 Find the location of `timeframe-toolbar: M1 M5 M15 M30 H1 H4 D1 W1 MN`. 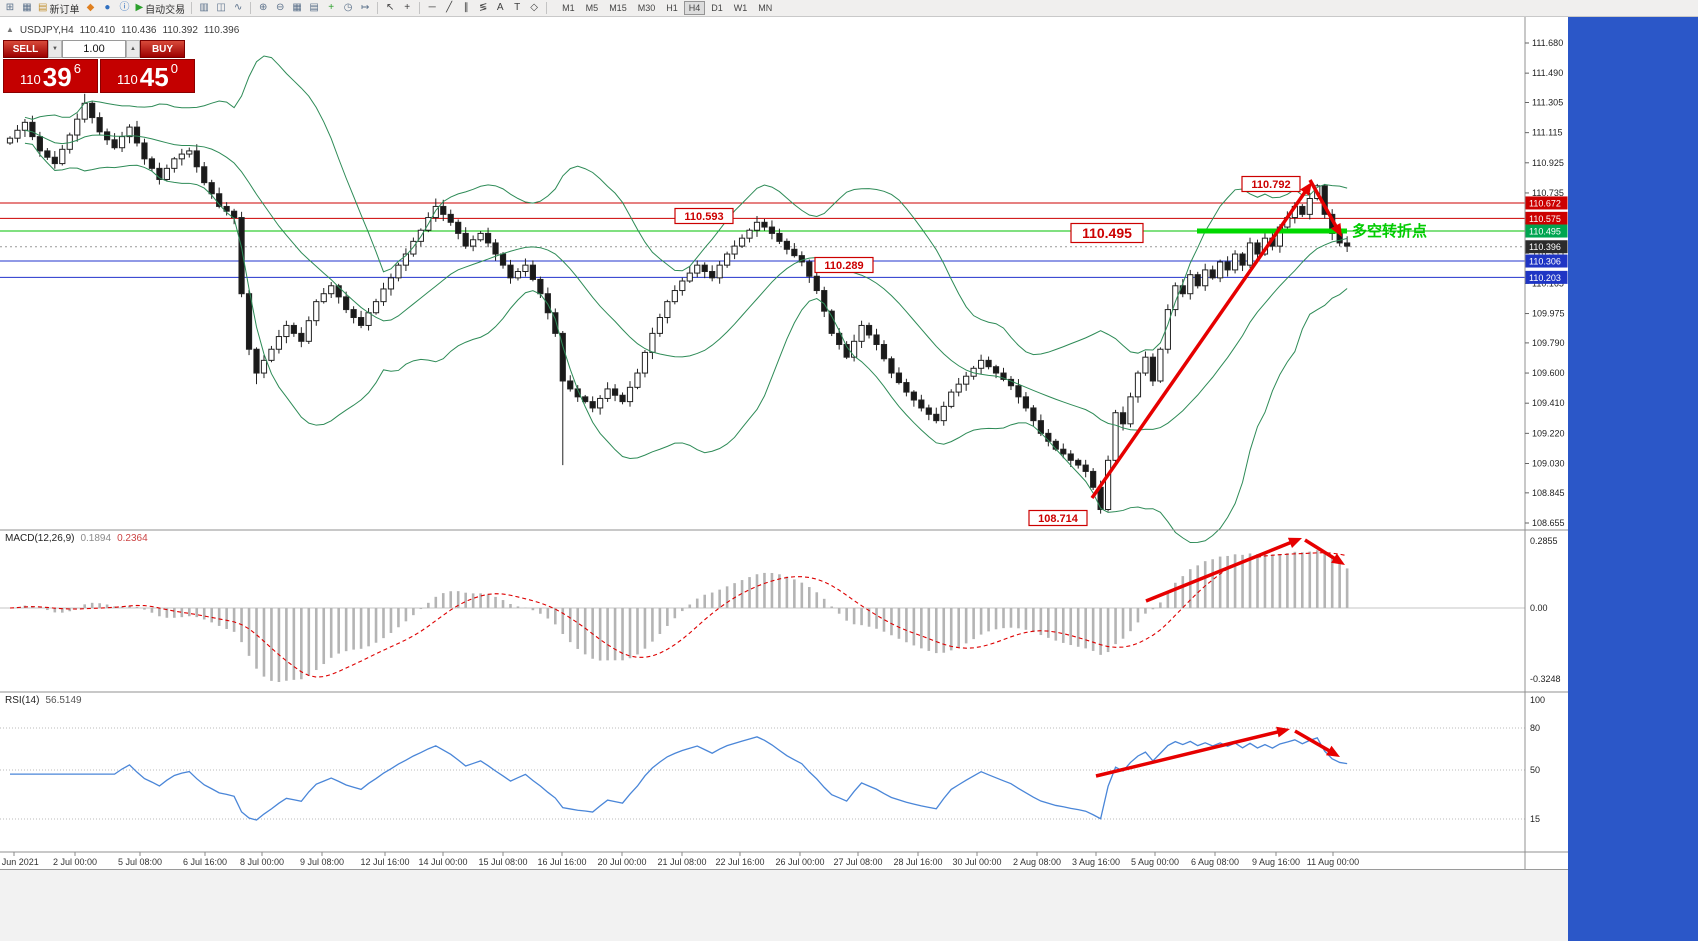

timeframe-toolbar: M1 M5 M15 M30 H1 H4 D1 W1 MN is located at coordinates (667, 8).